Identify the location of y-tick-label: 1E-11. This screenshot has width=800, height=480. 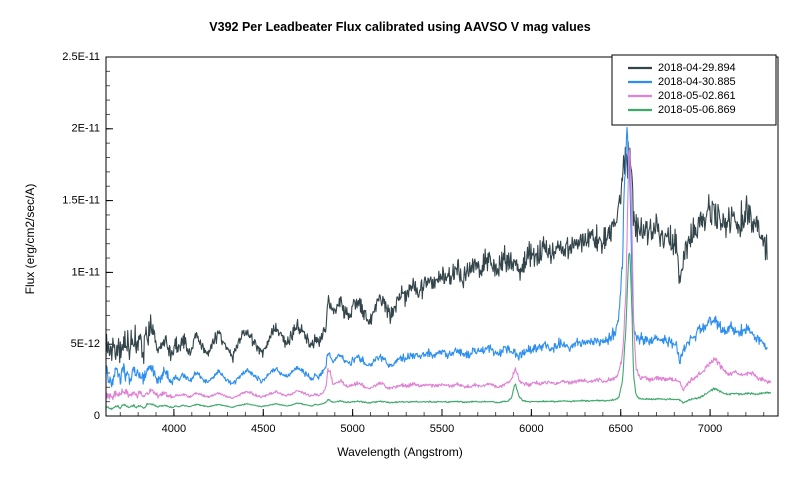
(85, 272).